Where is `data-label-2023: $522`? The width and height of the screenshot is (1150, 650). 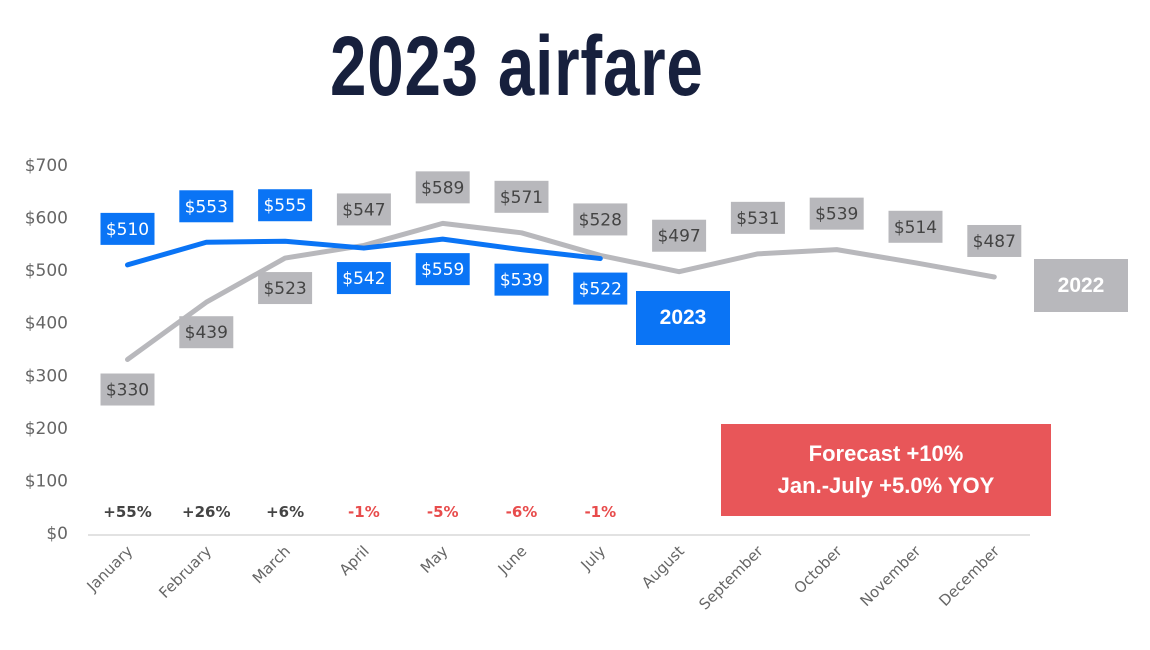 data-label-2023: $522 is located at coordinates (600, 290).